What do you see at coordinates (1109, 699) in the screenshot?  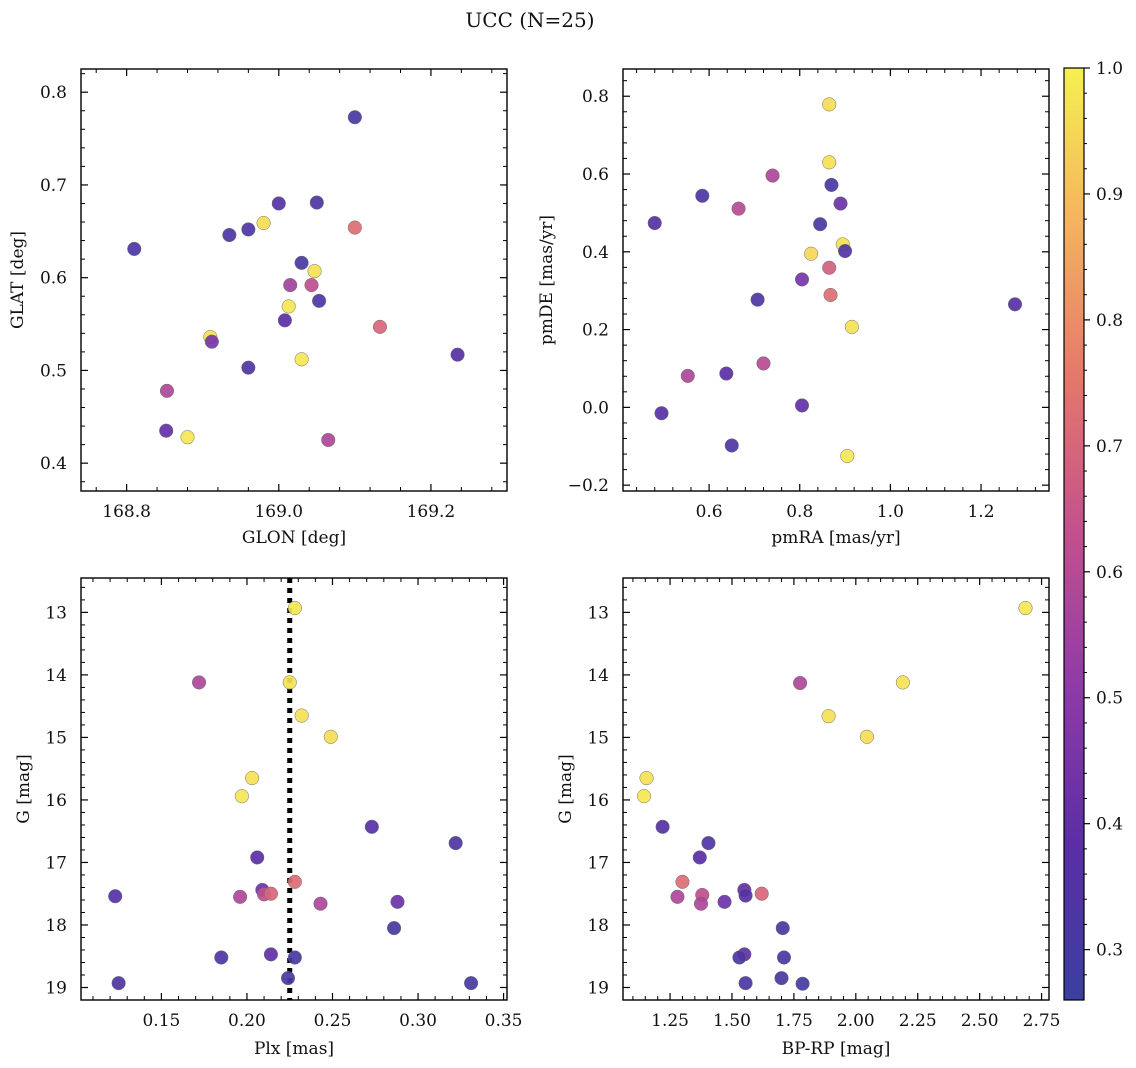 I see `colorbar-tick-label: 0.5` at bounding box center [1109, 699].